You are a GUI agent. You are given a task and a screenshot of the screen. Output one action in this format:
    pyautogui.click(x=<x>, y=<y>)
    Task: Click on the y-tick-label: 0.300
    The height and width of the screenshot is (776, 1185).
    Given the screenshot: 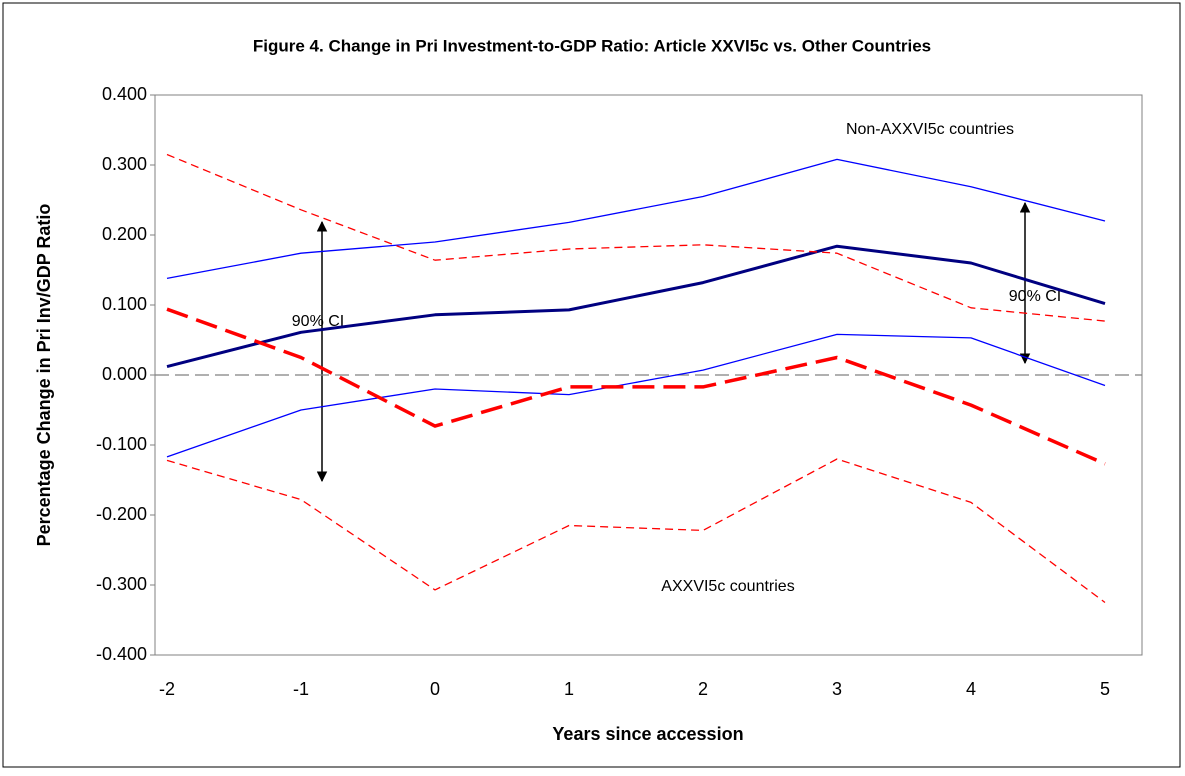 What is the action you would take?
    pyautogui.click(x=124, y=164)
    